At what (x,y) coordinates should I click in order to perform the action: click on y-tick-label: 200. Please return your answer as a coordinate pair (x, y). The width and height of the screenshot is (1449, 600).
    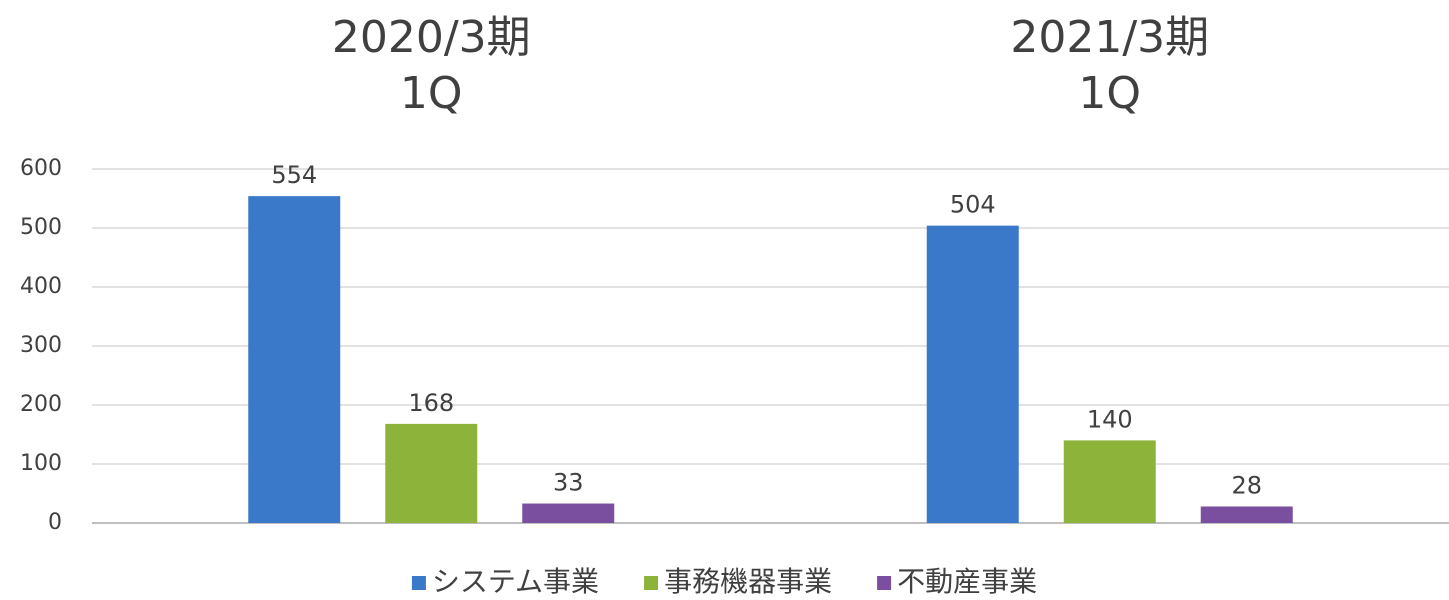
    Looking at the image, I should click on (41, 404).